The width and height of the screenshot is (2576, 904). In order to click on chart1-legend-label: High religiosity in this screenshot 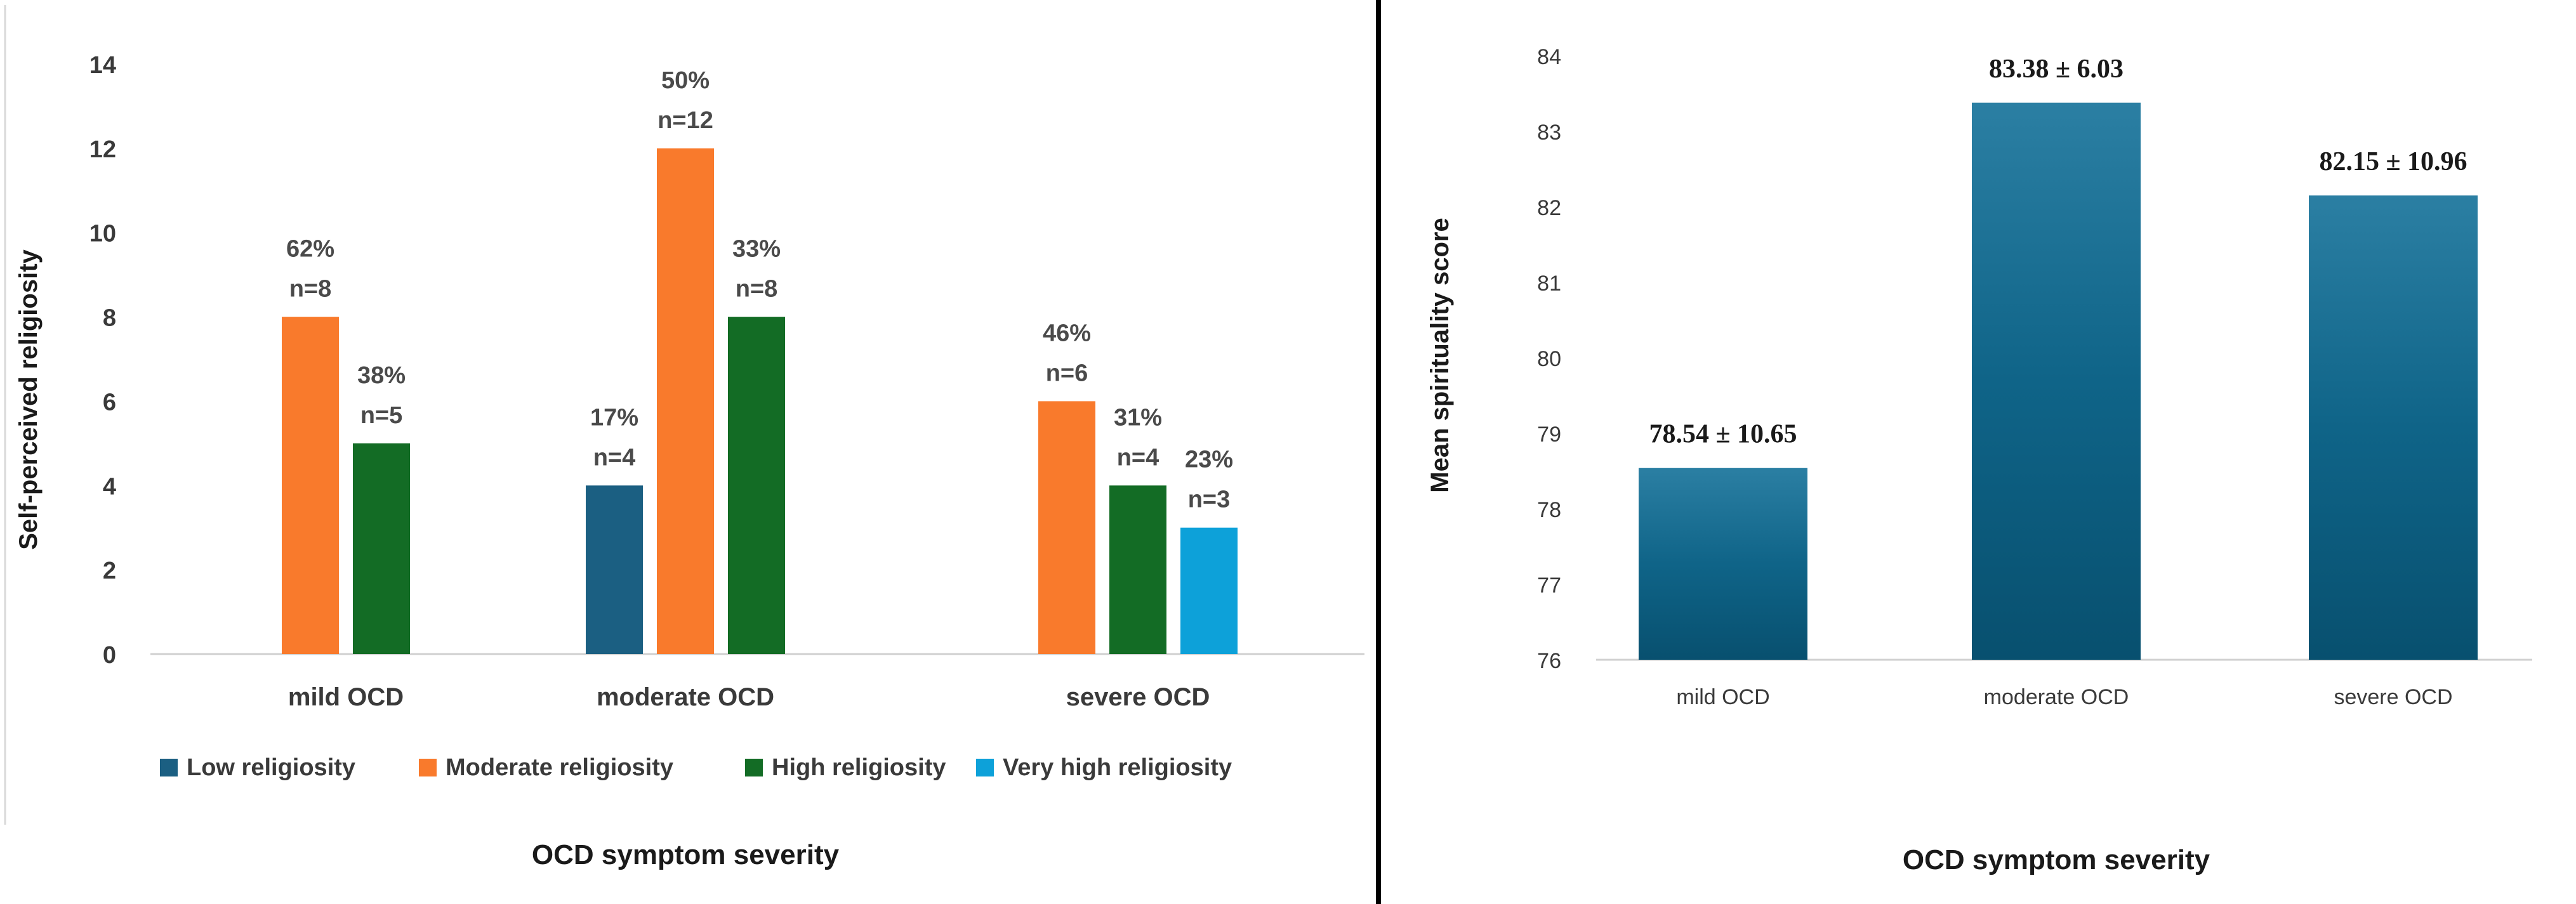, I will do `click(859, 767)`.